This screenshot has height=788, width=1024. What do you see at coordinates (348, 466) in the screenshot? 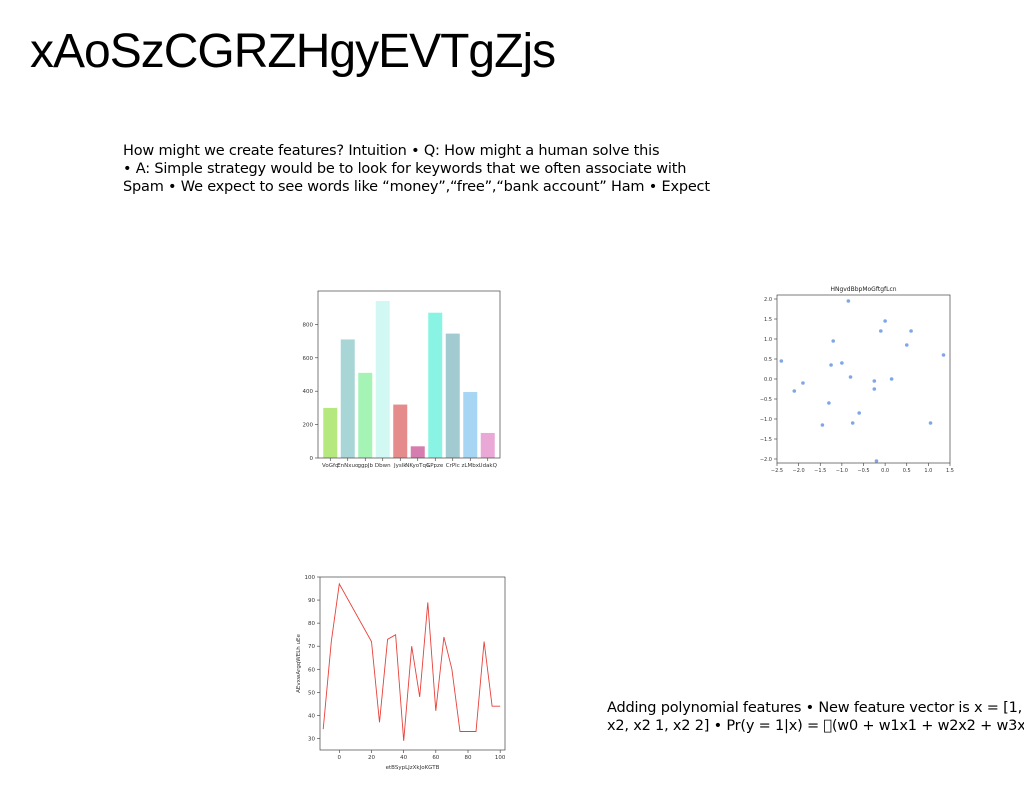
I see `x-tick-label: EnNxuo` at bounding box center [348, 466].